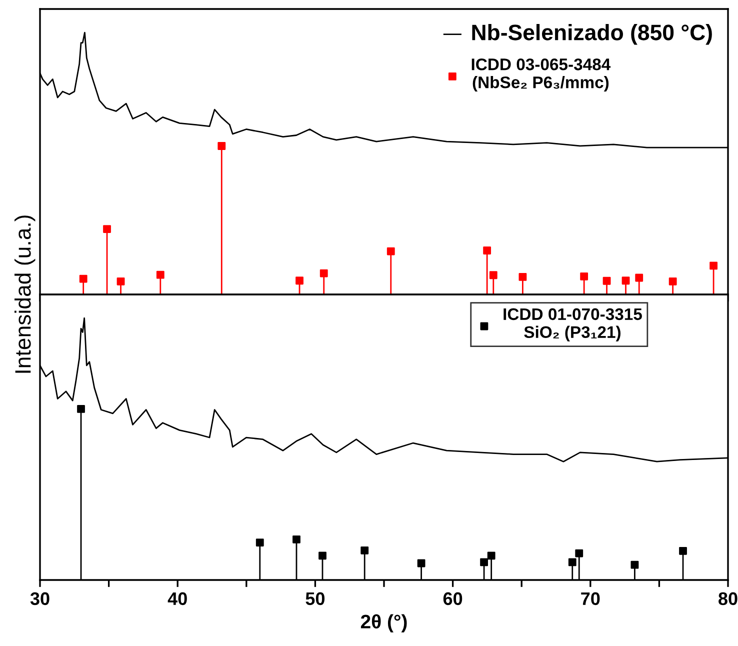  I want to click on x-tick-label: 70, so click(590, 599).